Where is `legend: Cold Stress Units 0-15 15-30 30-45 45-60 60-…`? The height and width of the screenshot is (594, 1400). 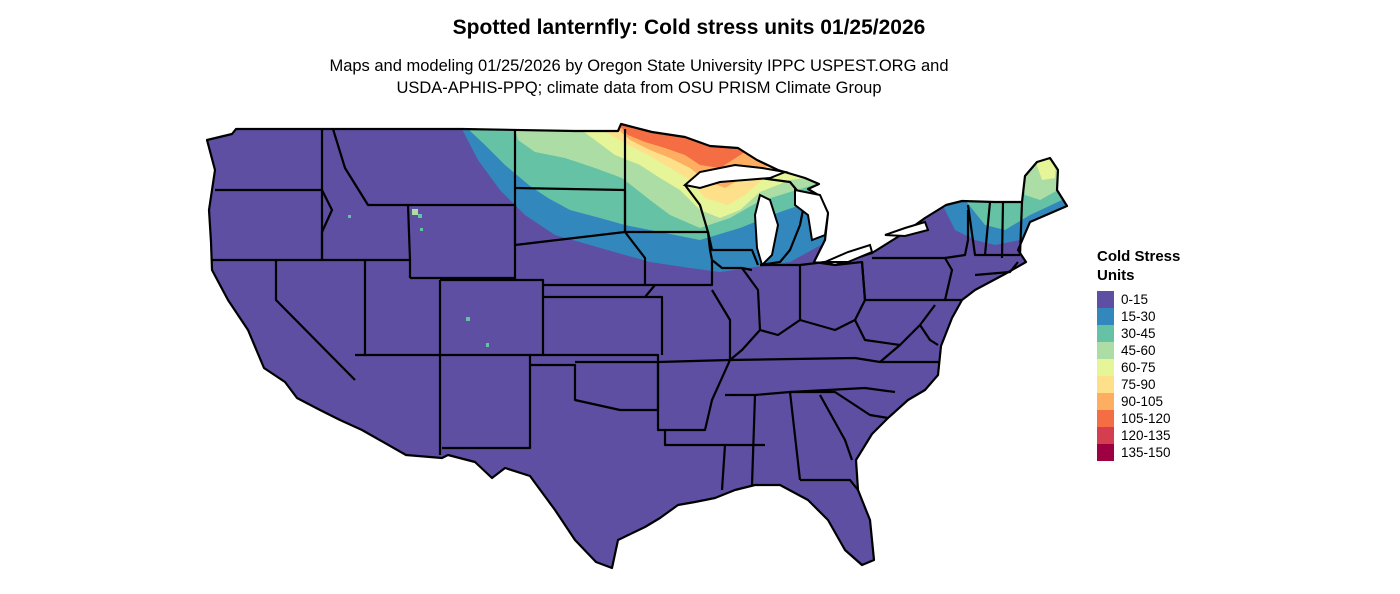
legend: Cold Stress Units 0-15 15-30 30-45 45-60 60-… is located at coordinates (1157, 354).